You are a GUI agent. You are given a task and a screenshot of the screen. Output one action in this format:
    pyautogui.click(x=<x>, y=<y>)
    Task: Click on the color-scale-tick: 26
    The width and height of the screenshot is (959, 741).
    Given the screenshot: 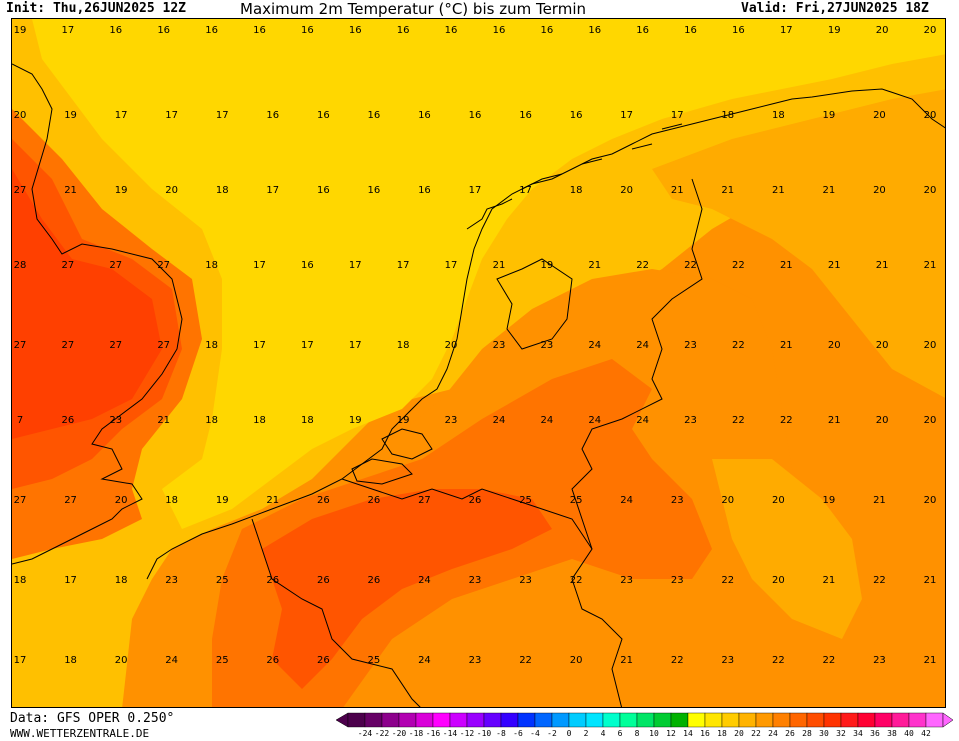 What is the action you would take?
    pyautogui.click(x=790, y=733)
    